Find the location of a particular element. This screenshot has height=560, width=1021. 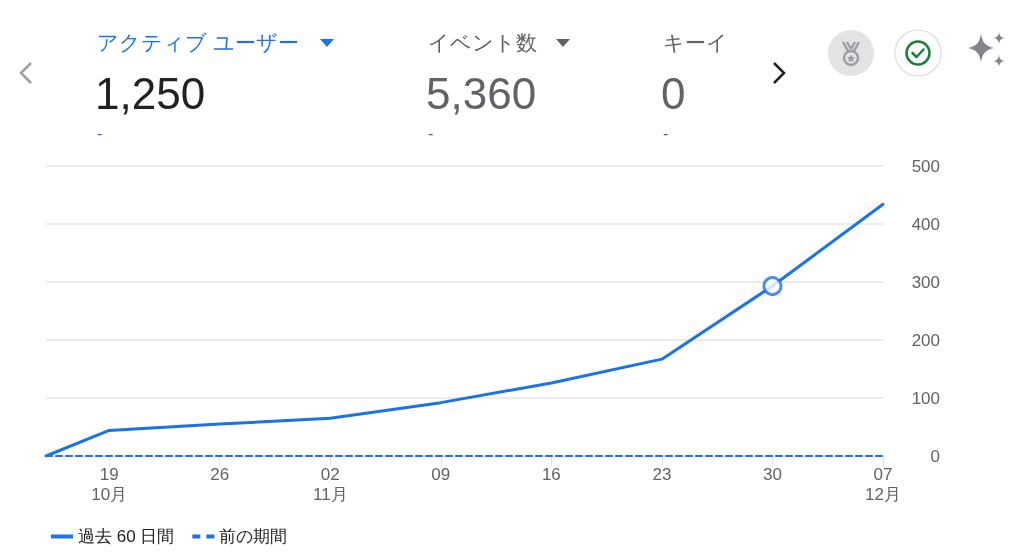

category-label: イベント数 is located at coordinates (482, 43).